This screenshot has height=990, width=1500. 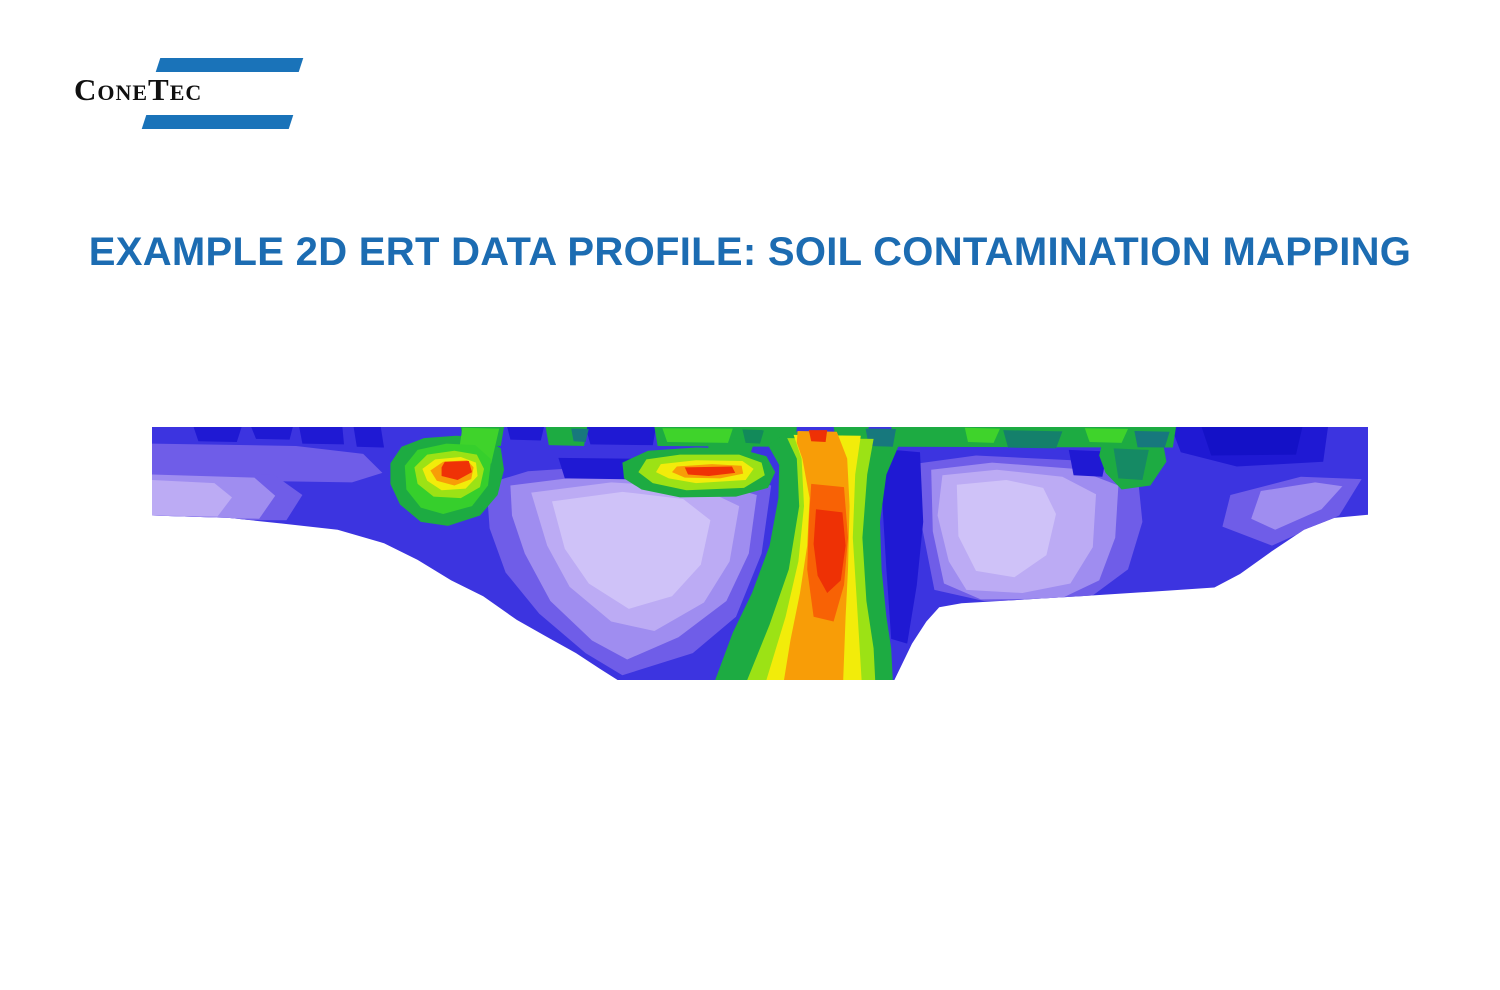 I want to click on layer-bright-right2, so click(x=1106, y=435).